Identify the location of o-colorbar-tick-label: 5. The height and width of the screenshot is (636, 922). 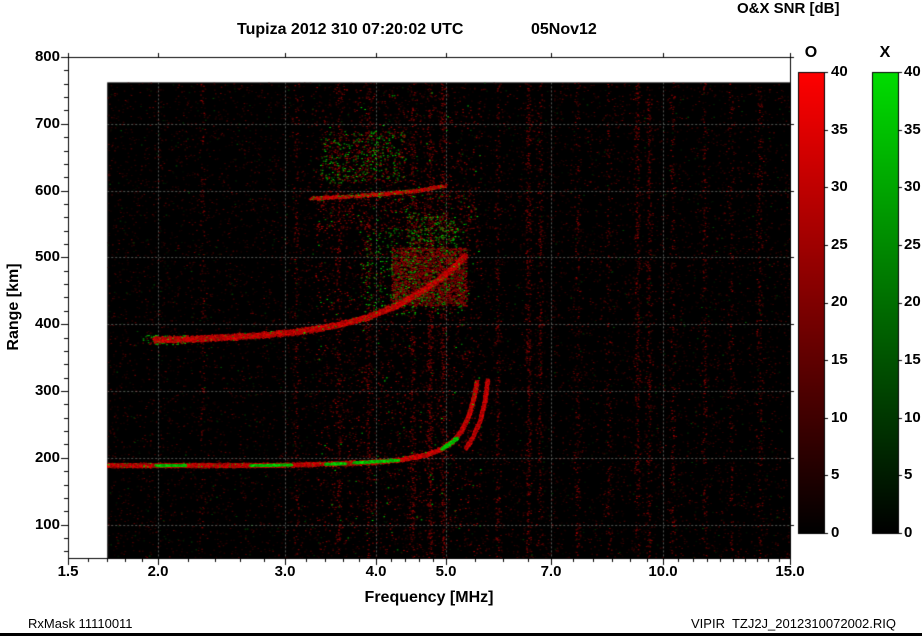
(835, 474).